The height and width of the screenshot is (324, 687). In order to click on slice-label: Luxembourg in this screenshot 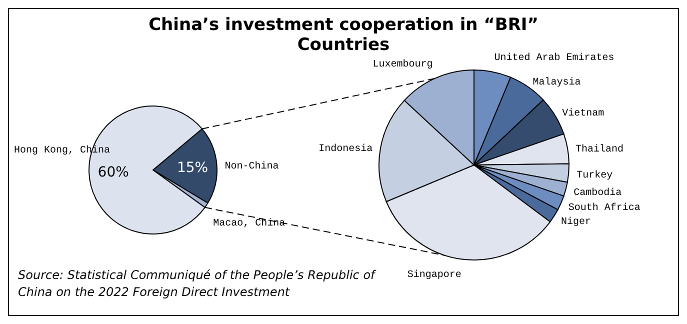, I will do `click(402, 64)`.